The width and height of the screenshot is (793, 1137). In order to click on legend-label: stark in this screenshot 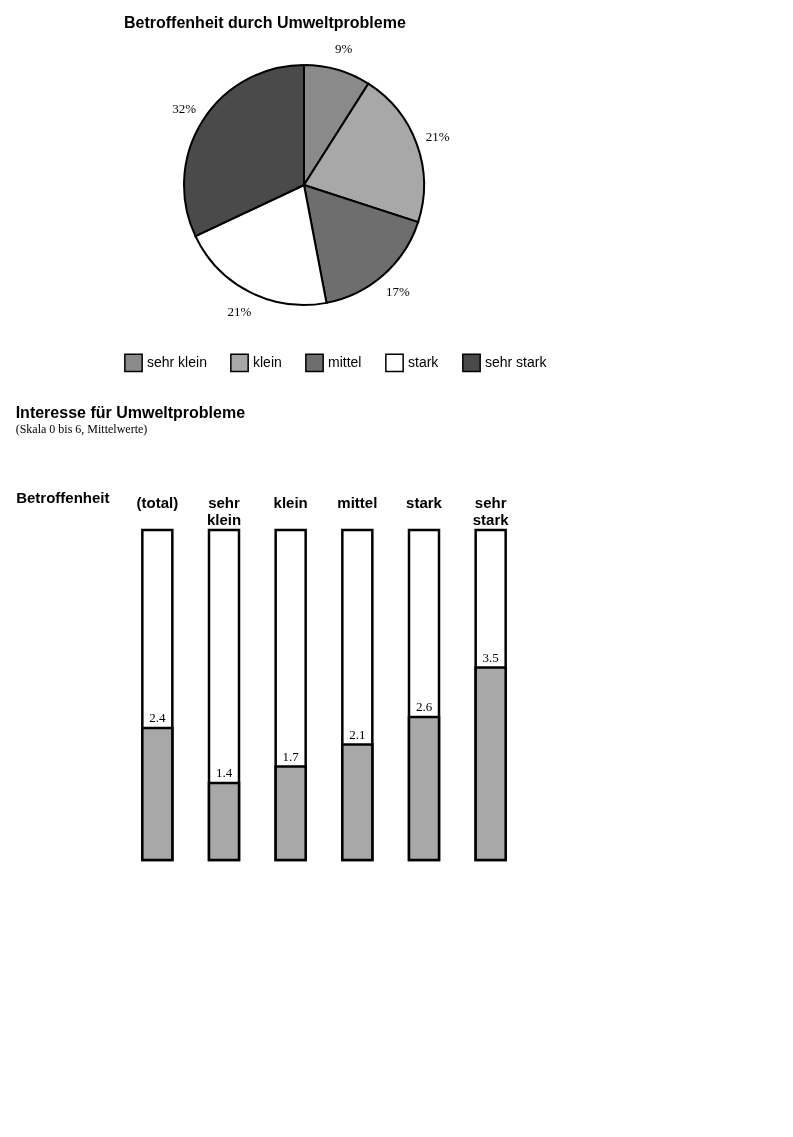, I will do `click(424, 361)`.